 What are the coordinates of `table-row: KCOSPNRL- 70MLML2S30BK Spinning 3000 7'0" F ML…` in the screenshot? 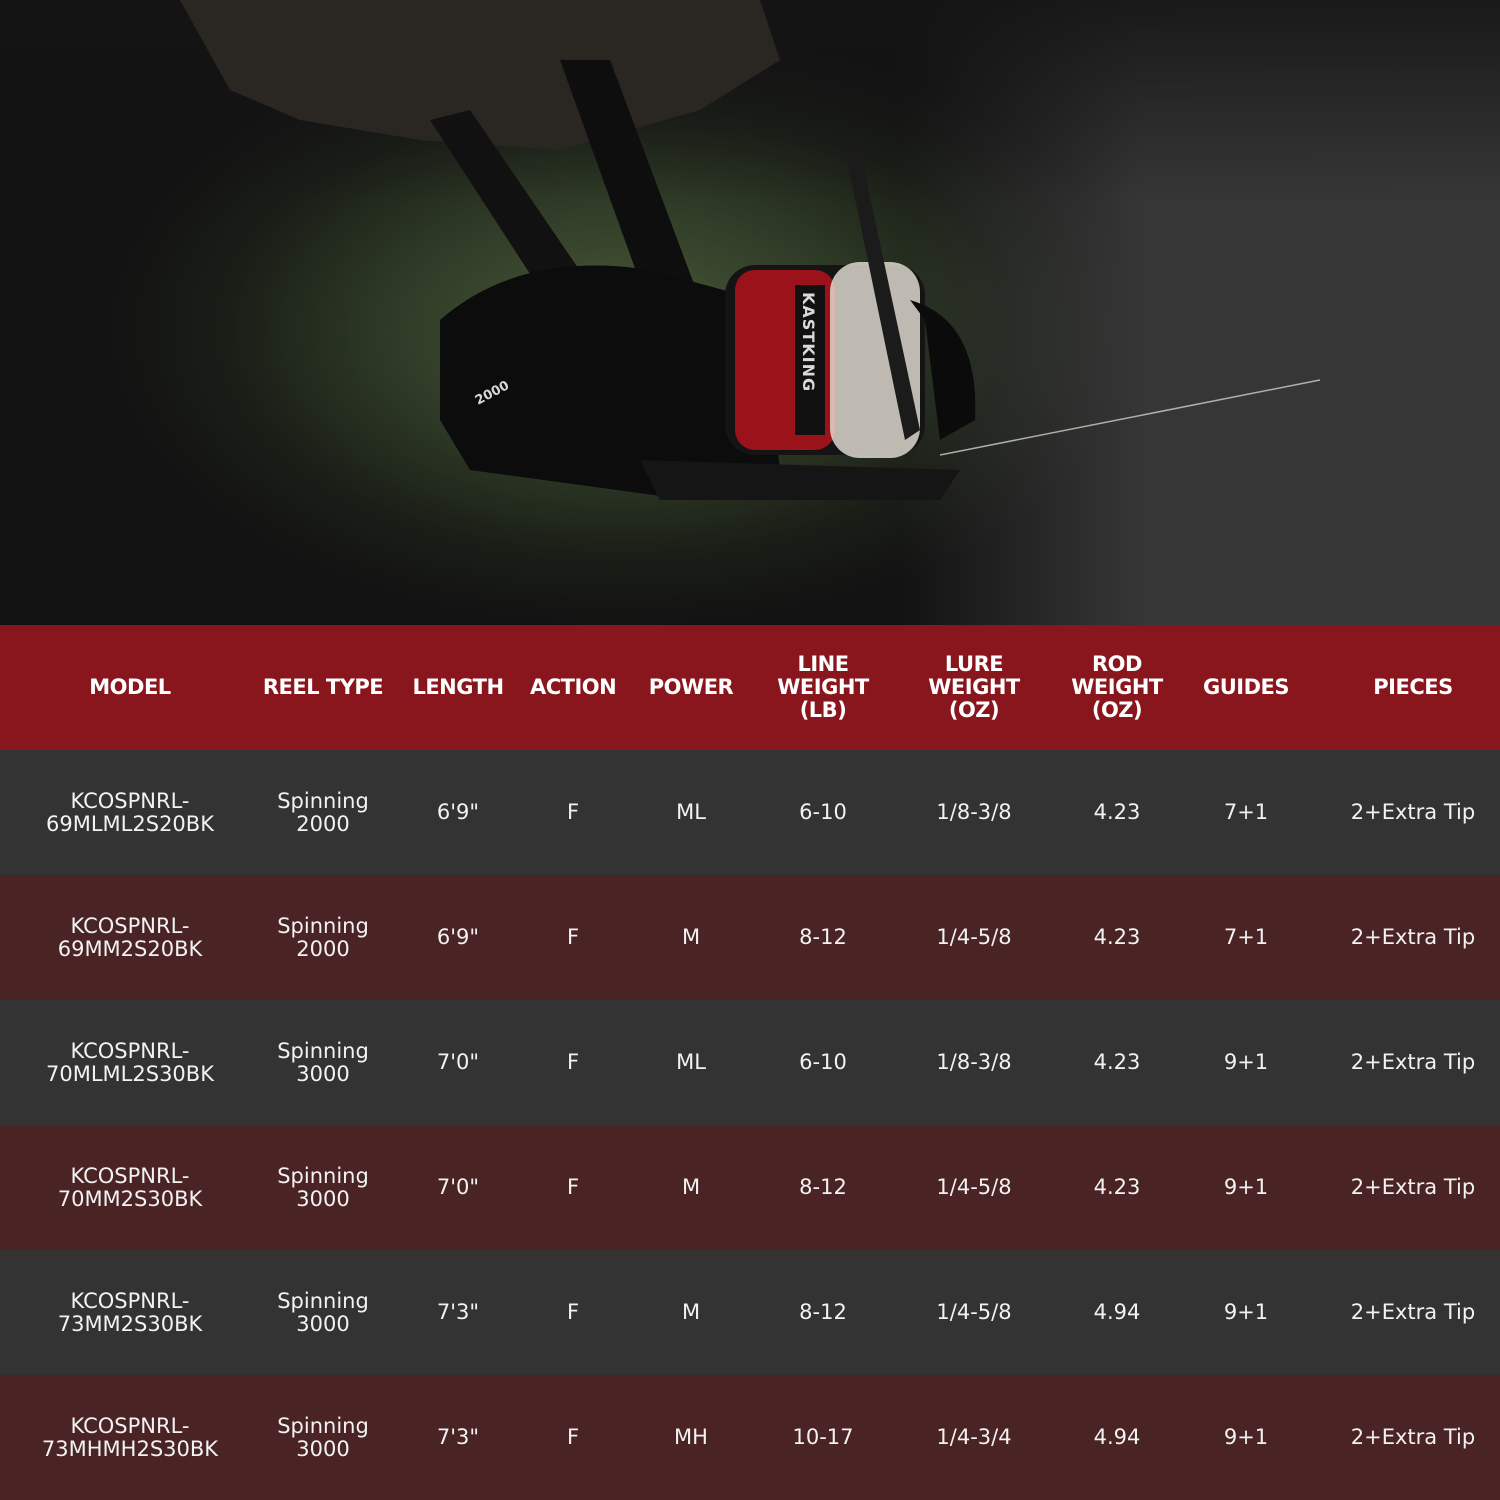 It's located at (750, 1062).